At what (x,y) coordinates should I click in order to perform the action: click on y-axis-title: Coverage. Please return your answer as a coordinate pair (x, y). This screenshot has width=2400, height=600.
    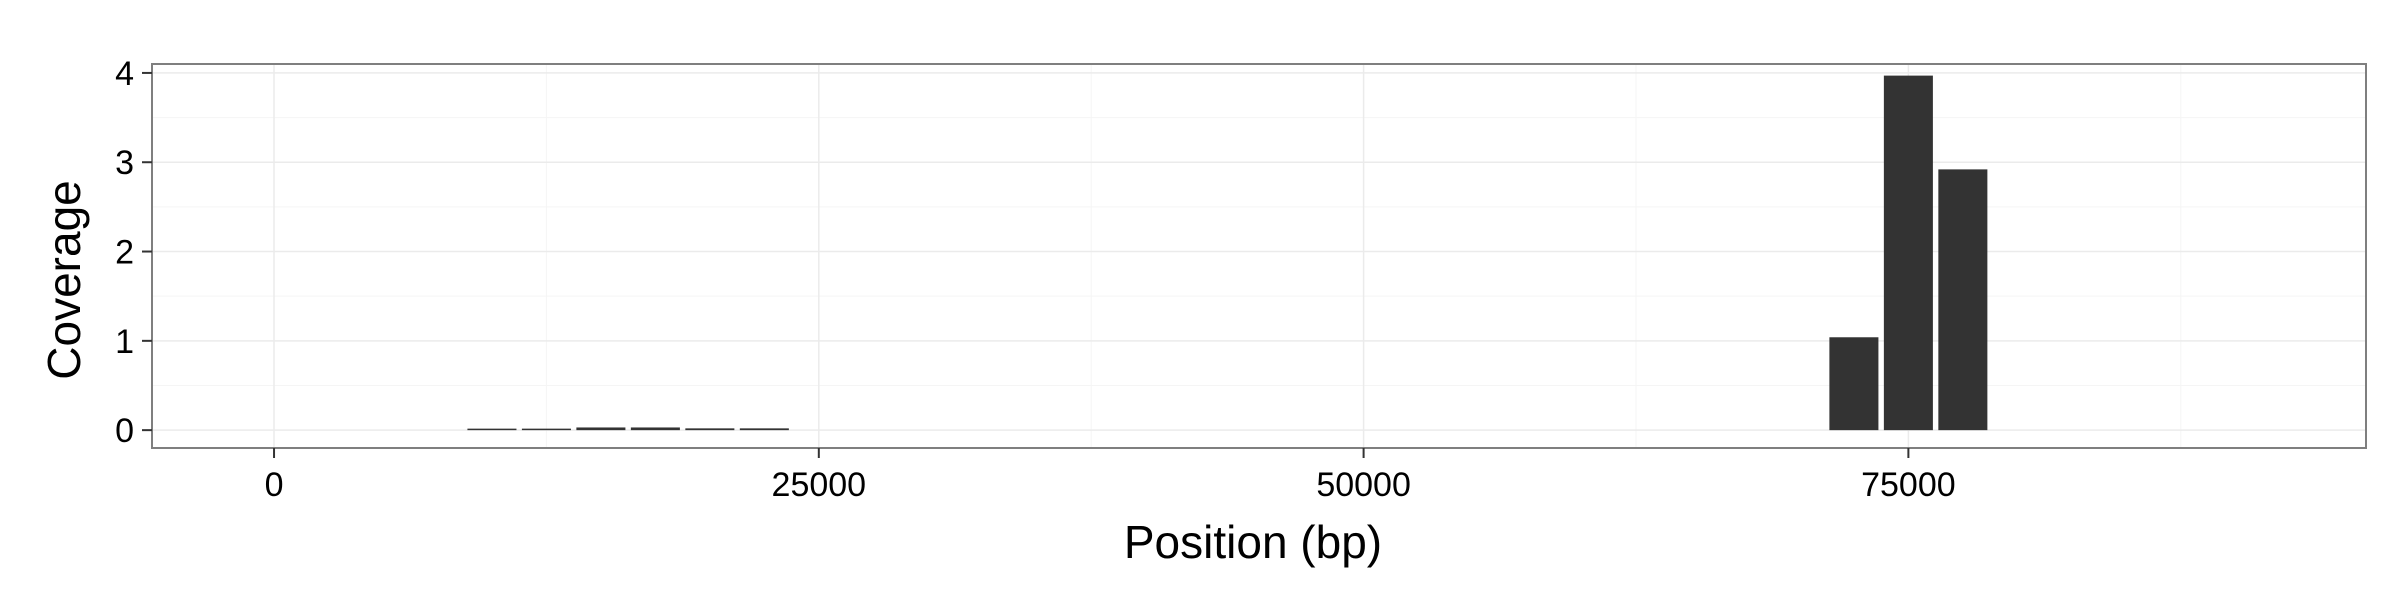
    Looking at the image, I should click on (64, 279).